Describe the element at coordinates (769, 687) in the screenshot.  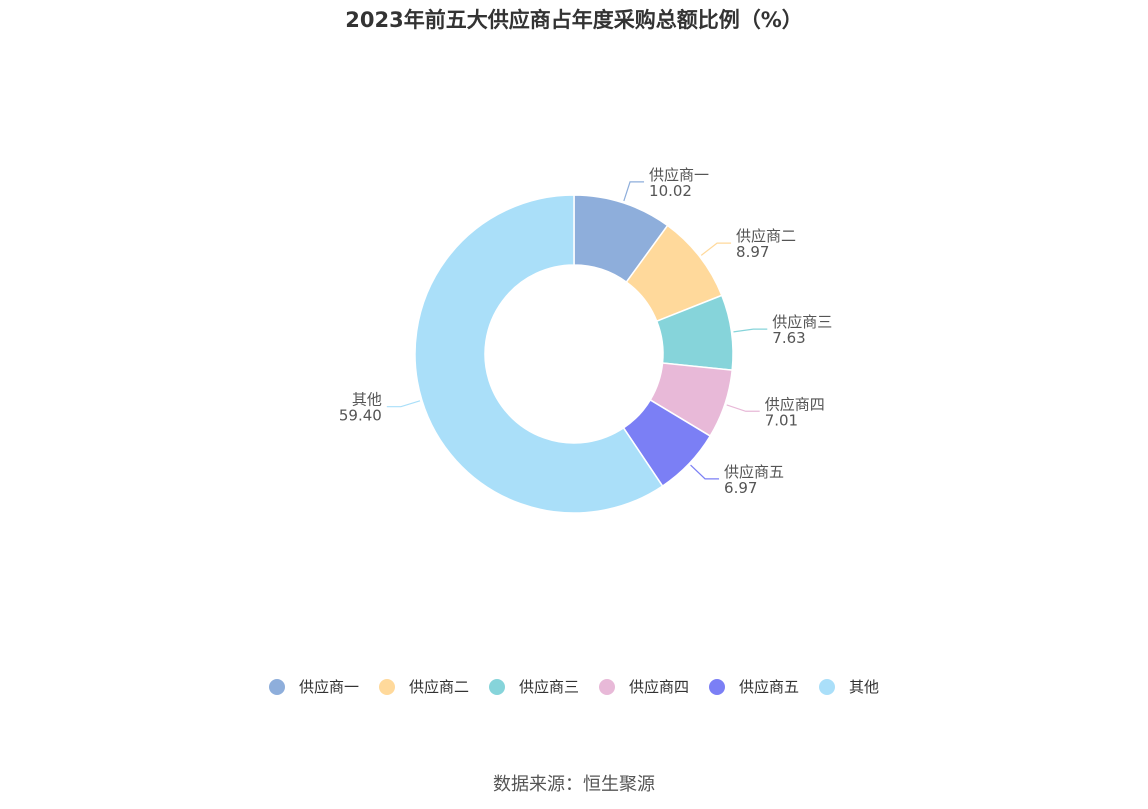
I see `legend-label: 供应商五` at that location.